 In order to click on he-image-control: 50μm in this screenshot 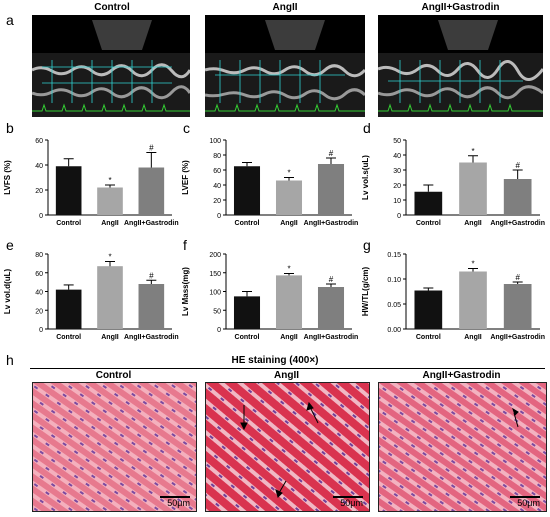, I will do `click(114, 447)`.